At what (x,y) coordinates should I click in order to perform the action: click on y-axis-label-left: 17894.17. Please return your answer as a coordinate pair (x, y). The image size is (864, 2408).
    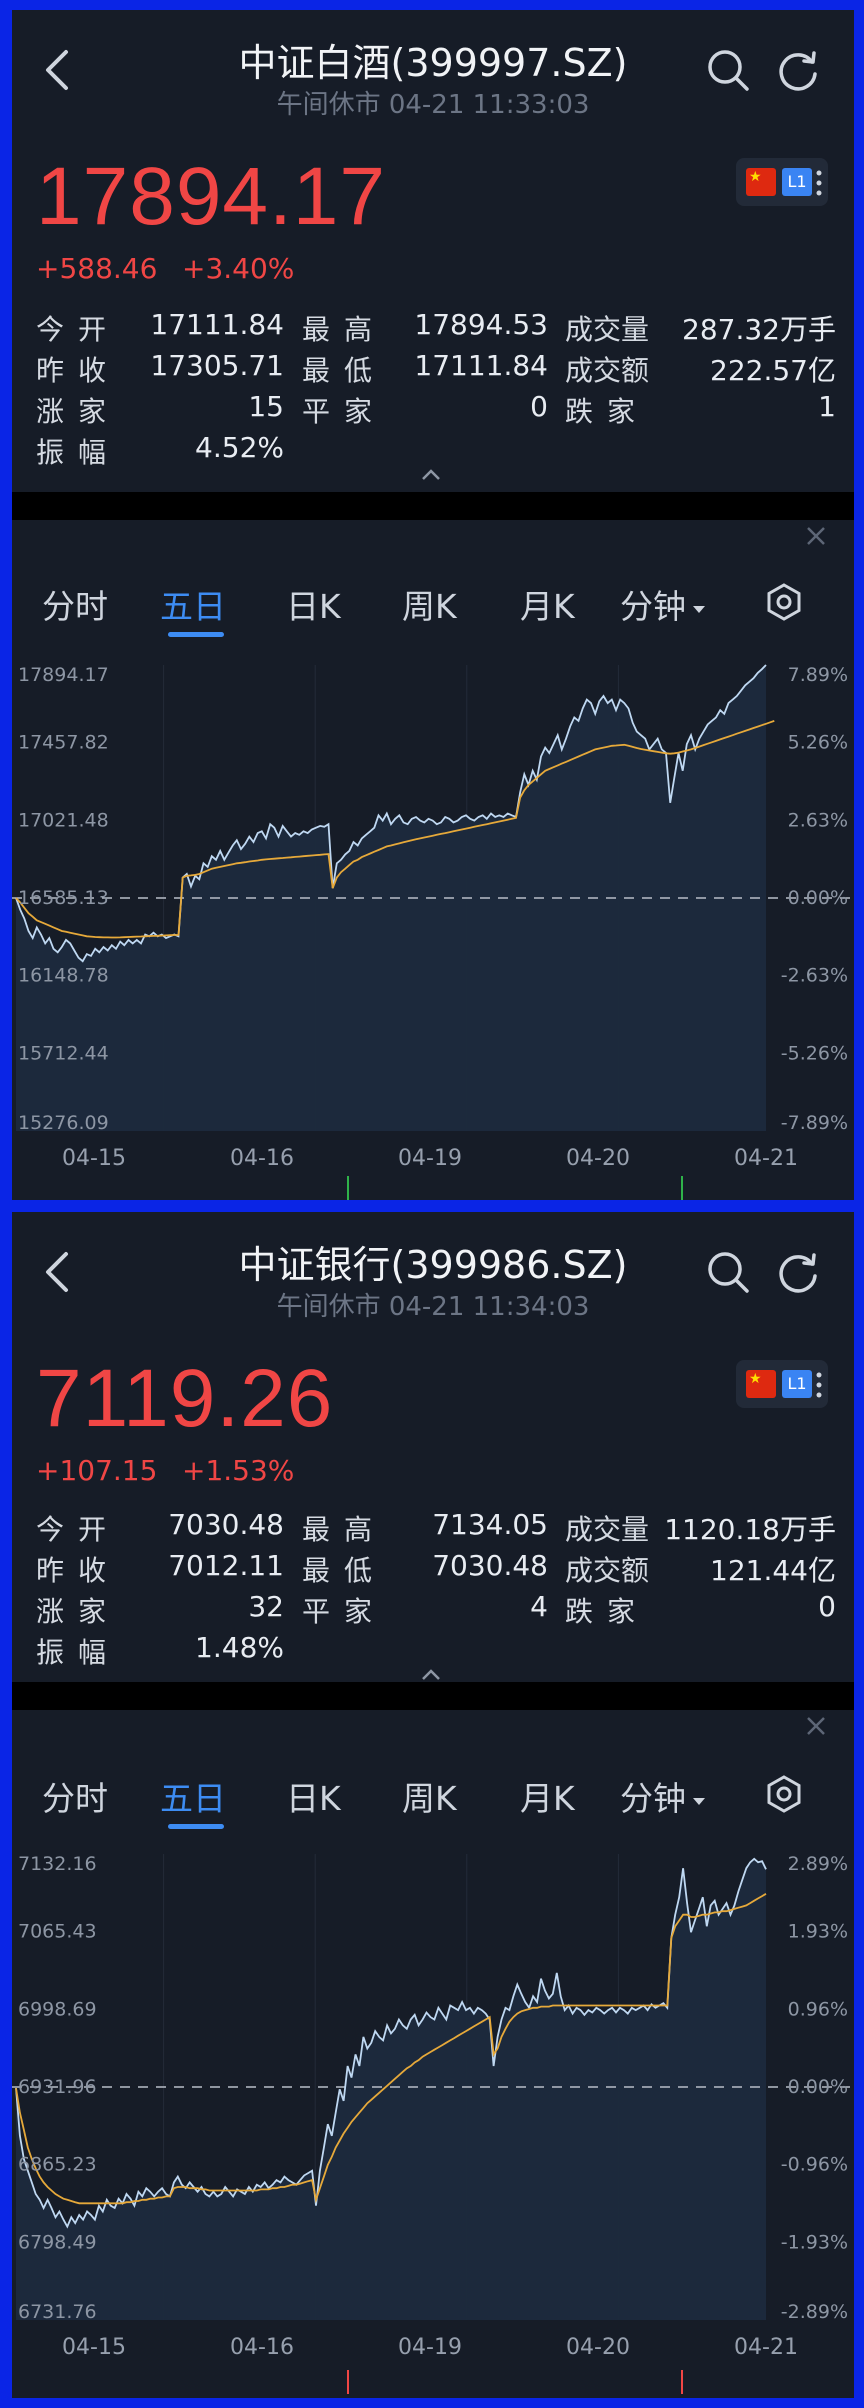
    Looking at the image, I should click on (63, 675).